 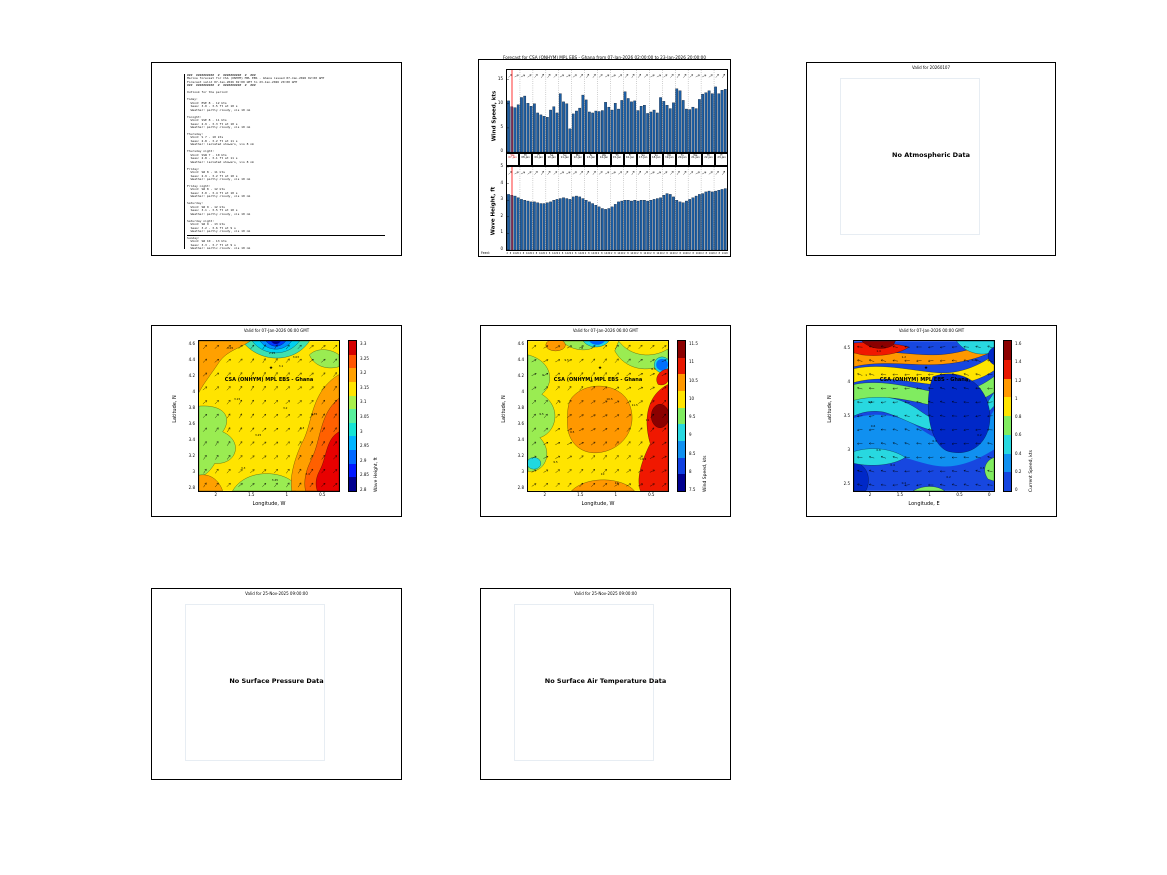 What do you see at coordinates (578, 158) in the screenshot?
I see `day-date: 12-Jan` at bounding box center [578, 158].